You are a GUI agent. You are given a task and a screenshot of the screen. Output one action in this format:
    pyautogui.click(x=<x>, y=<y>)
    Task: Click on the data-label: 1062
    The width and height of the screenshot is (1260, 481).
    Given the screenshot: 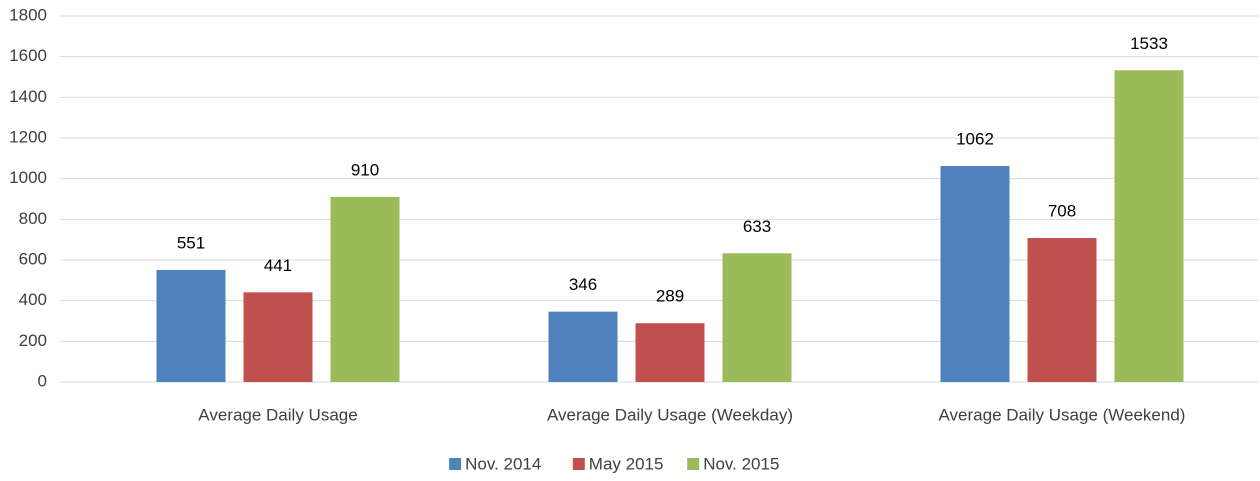 What is the action you would take?
    pyautogui.click(x=975, y=139)
    